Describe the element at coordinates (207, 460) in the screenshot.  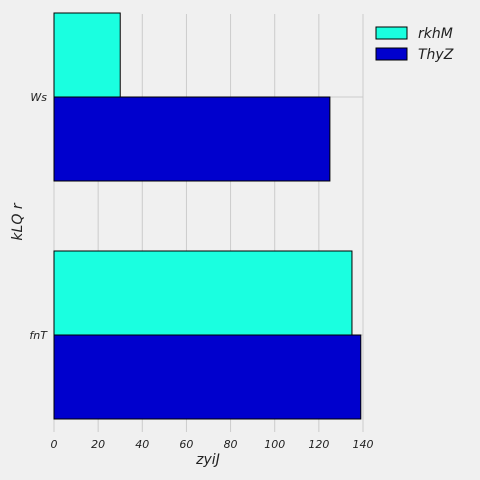
I see `x-axis-label: zyiJ` at that location.